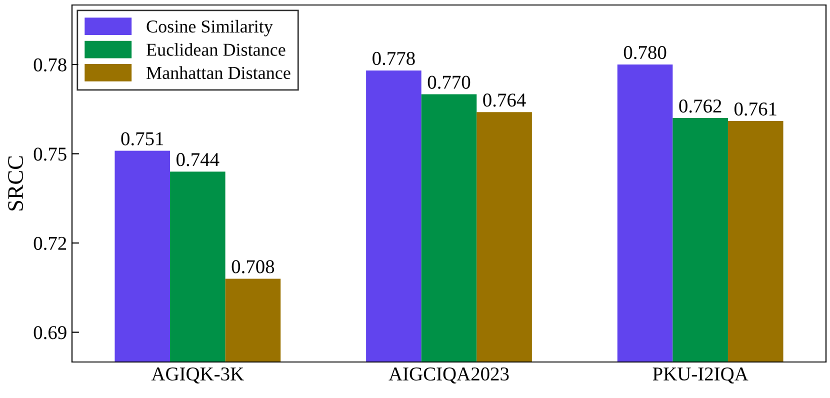 This screenshot has height=398, width=830. I want to click on legend-label: Cosine Similarity, so click(209, 28).